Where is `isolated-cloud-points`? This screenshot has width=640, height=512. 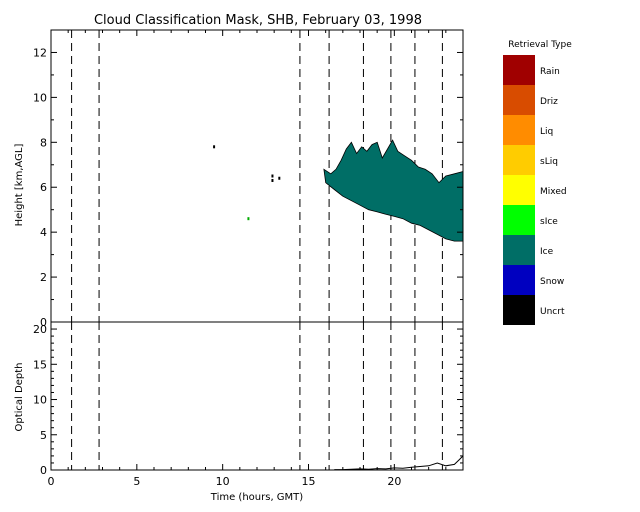 isolated-cloud-points is located at coordinates (247, 183).